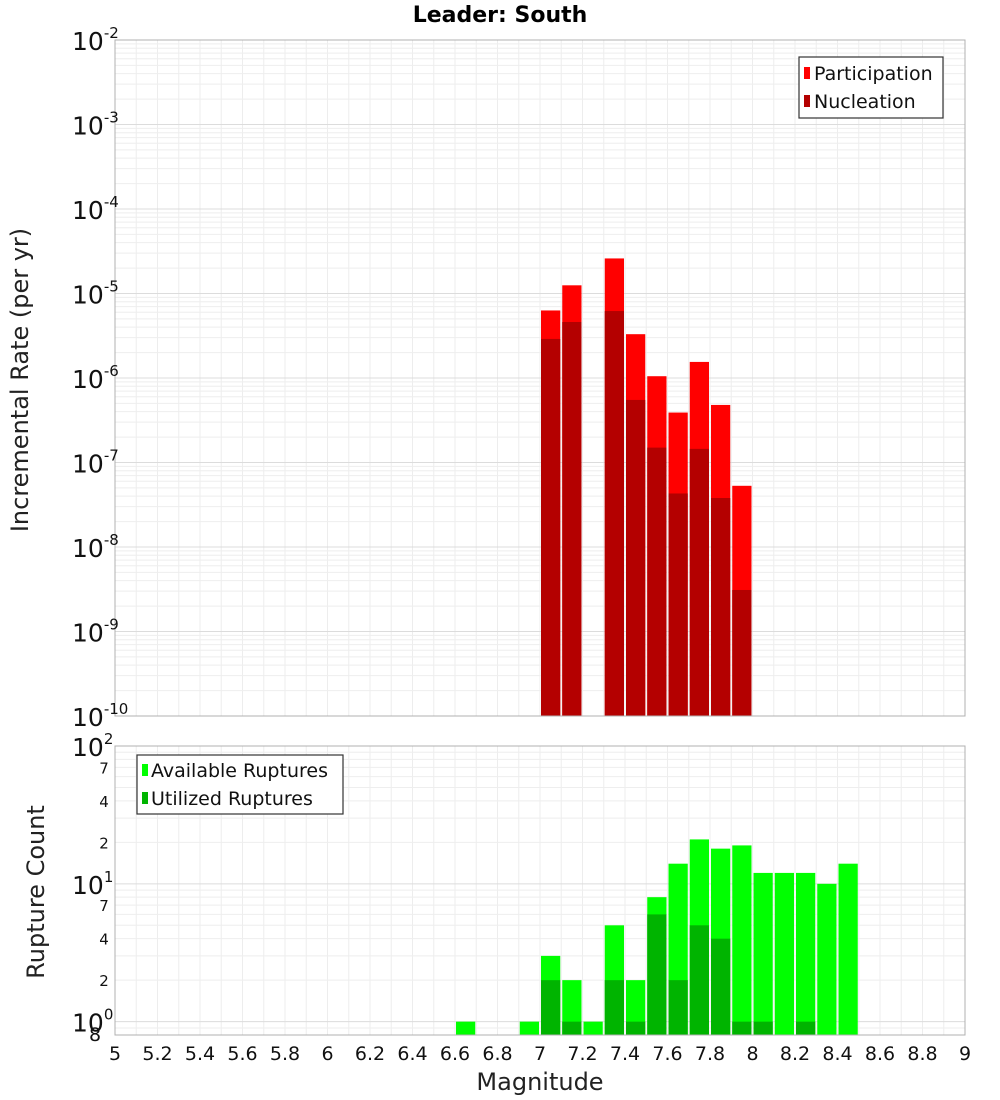 This screenshot has width=1000, height=1100. What do you see at coordinates (100, 716) in the screenshot?
I see `top-y-tick-label-0: 10⁻¹⁰` at bounding box center [100, 716].